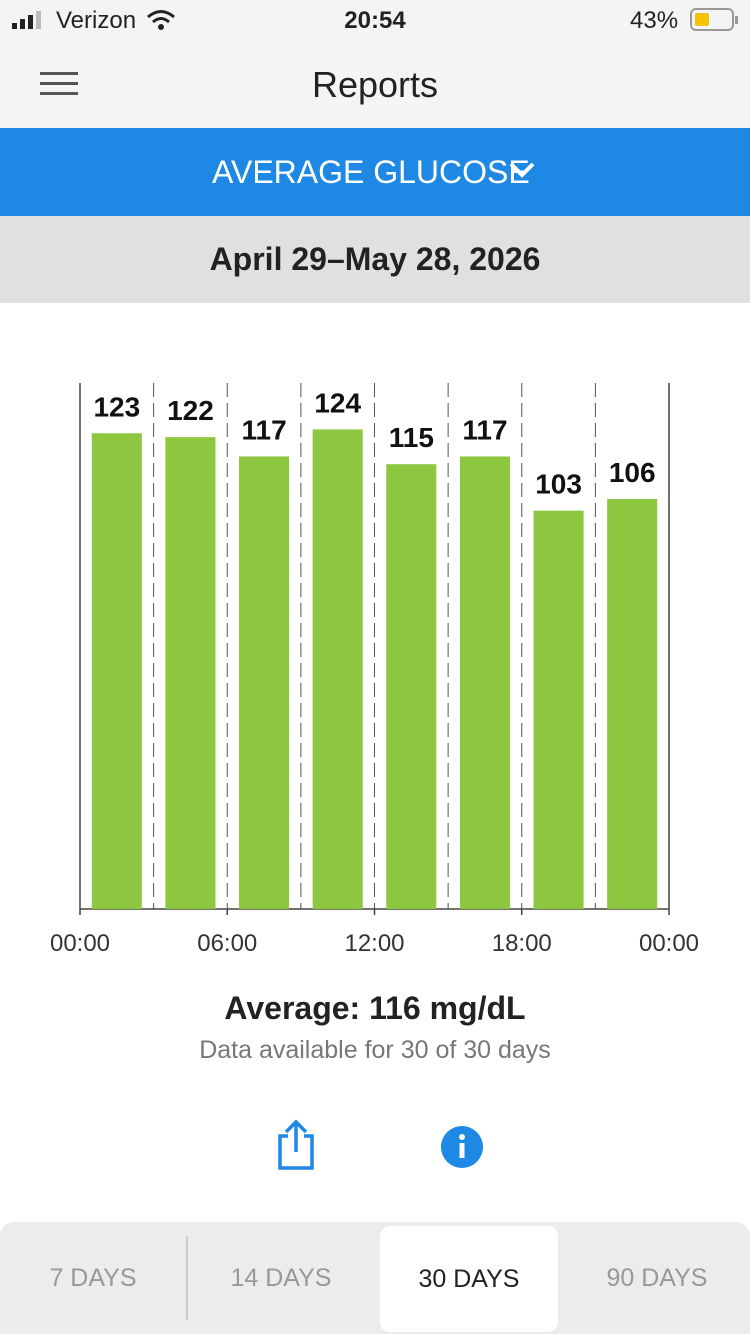 Image resolution: width=750 pixels, height=1334 pixels. What do you see at coordinates (161, 20) in the screenshot?
I see `wifi-icon` at bounding box center [161, 20].